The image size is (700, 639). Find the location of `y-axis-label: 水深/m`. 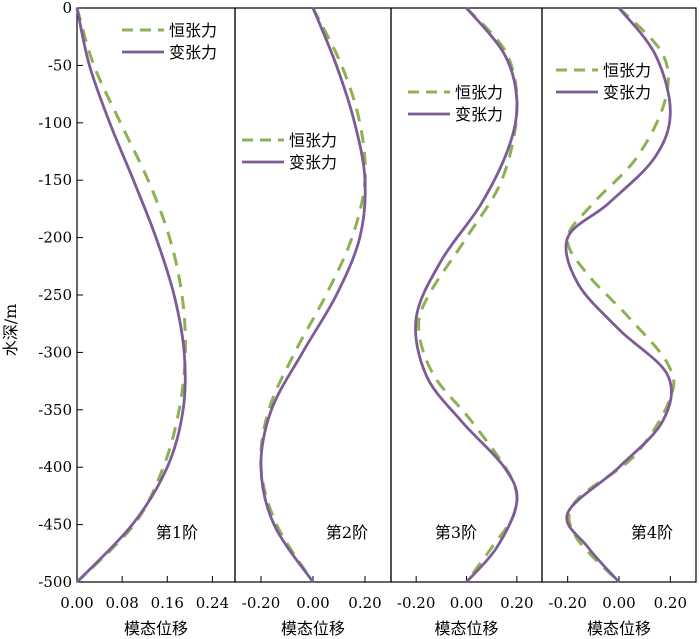

y-axis-label: 水深/m is located at coordinates (10, 330).